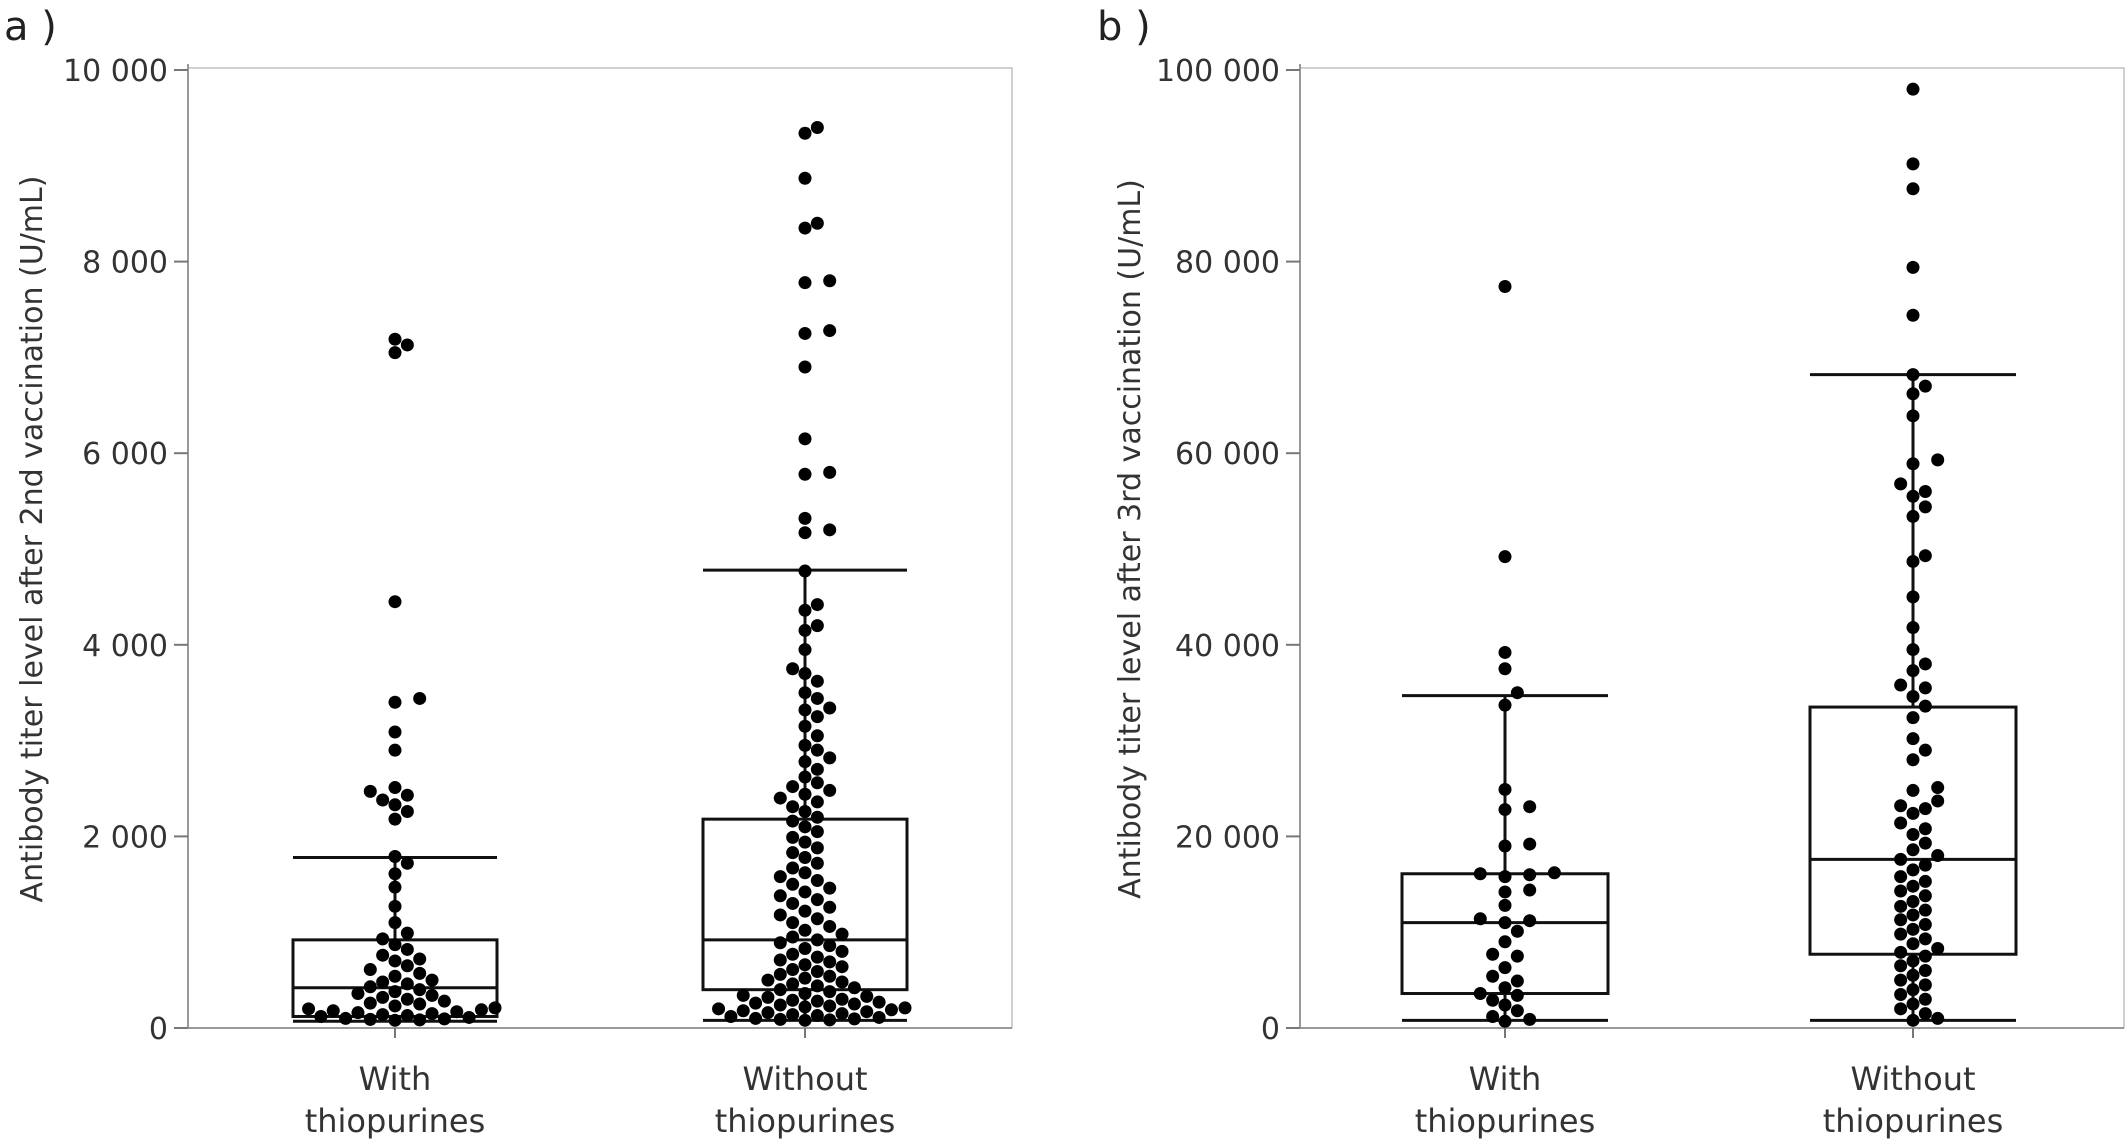 This screenshot has width=2128, height=1144. What do you see at coordinates (1218, 71) in the screenshot?
I see `y-tick-label: 100 000` at bounding box center [1218, 71].